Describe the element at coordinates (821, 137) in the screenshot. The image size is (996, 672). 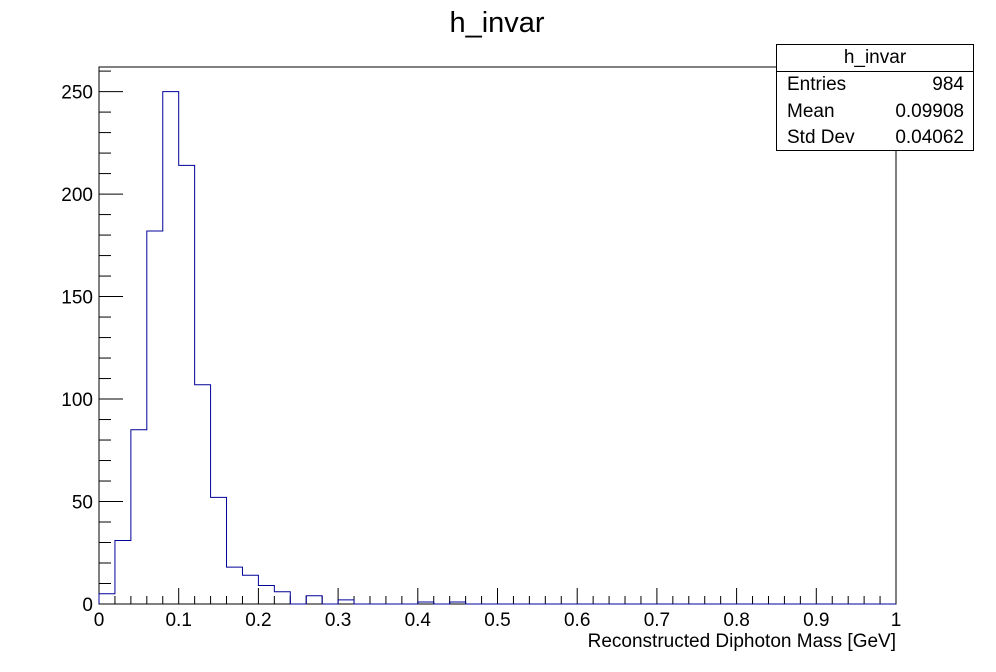
I see `stats-label: Std Dev` at that location.